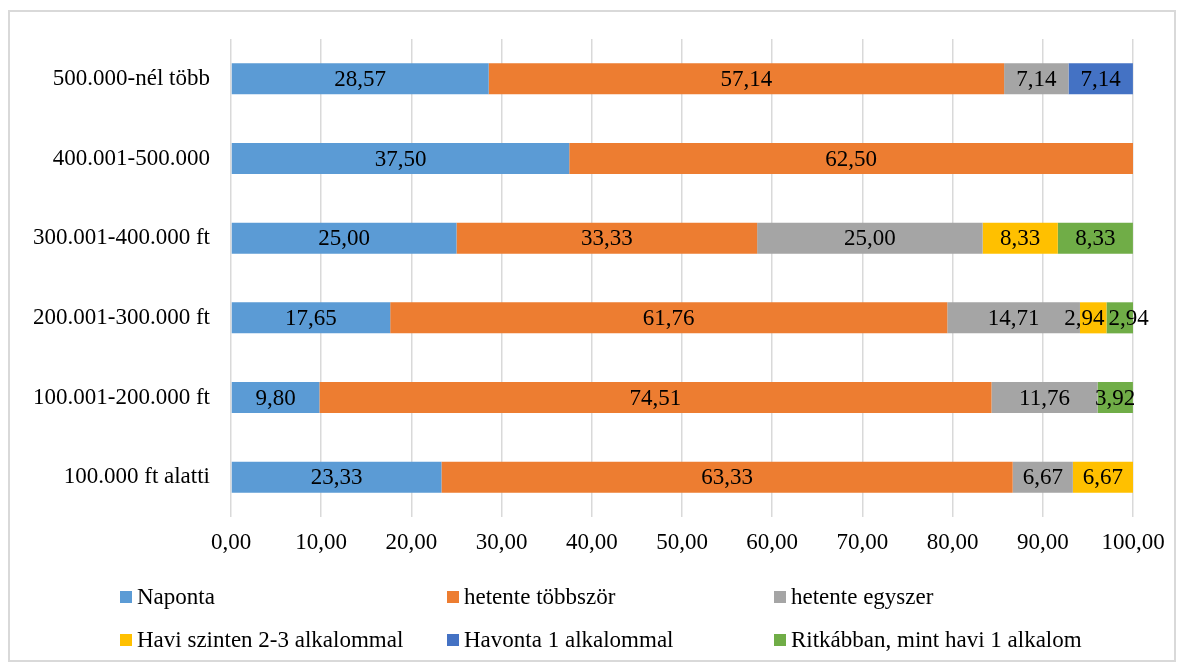 Image resolution: width=1184 pixels, height=666 pixels. I want to click on data-label: 28,57, so click(360, 78).